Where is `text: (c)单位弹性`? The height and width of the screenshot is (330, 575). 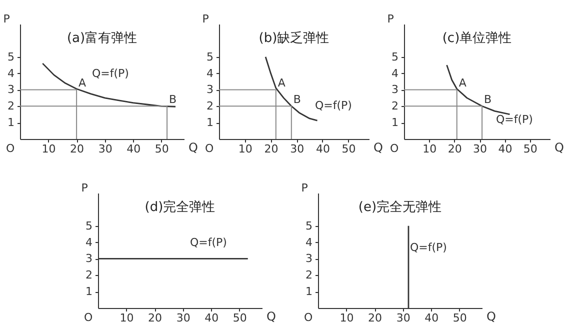
text: (c)单位弹性 is located at coordinates (477, 38).